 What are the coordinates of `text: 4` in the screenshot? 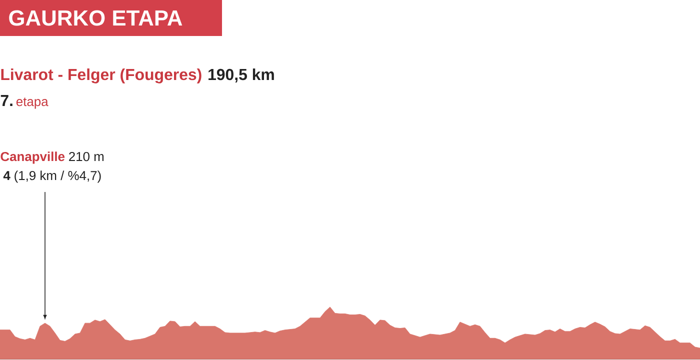 It's located at (6, 175).